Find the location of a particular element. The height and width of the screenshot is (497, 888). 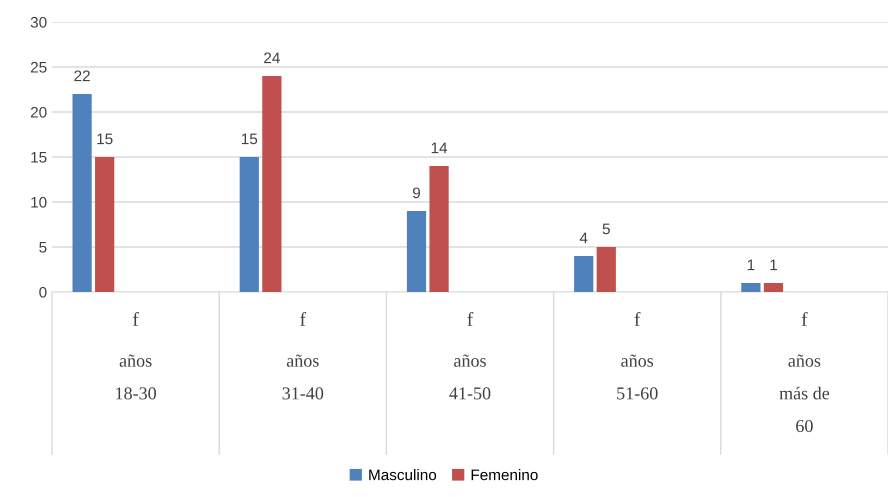

data-label: 4 is located at coordinates (584, 238).